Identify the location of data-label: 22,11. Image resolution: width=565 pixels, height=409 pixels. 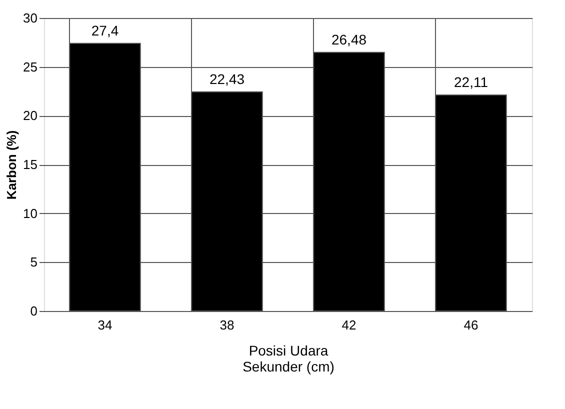
(471, 82).